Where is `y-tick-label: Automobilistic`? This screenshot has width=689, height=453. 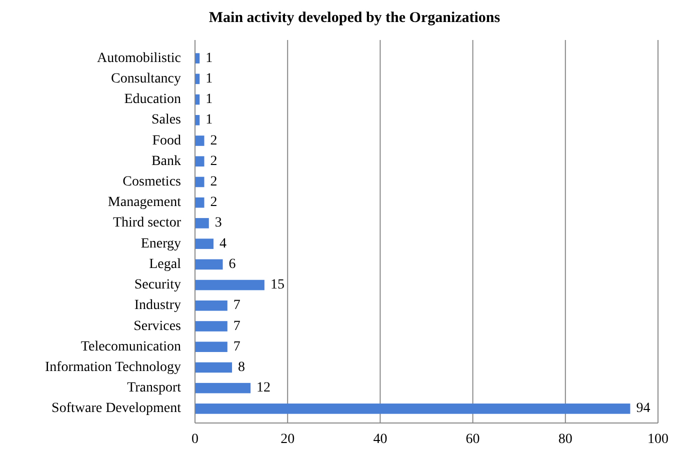 y-tick-label: Automobilistic is located at coordinates (139, 58).